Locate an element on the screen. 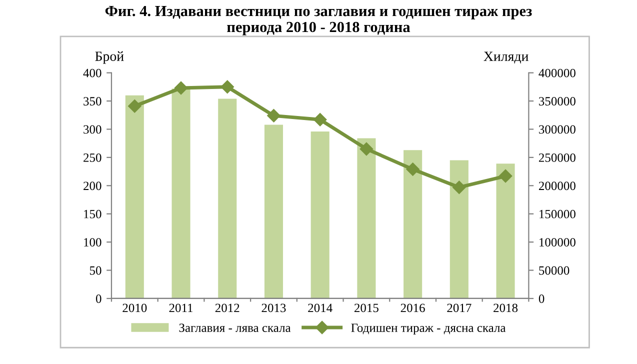 The width and height of the screenshot is (637, 364). y-tick-label: 300 is located at coordinates (93, 129).